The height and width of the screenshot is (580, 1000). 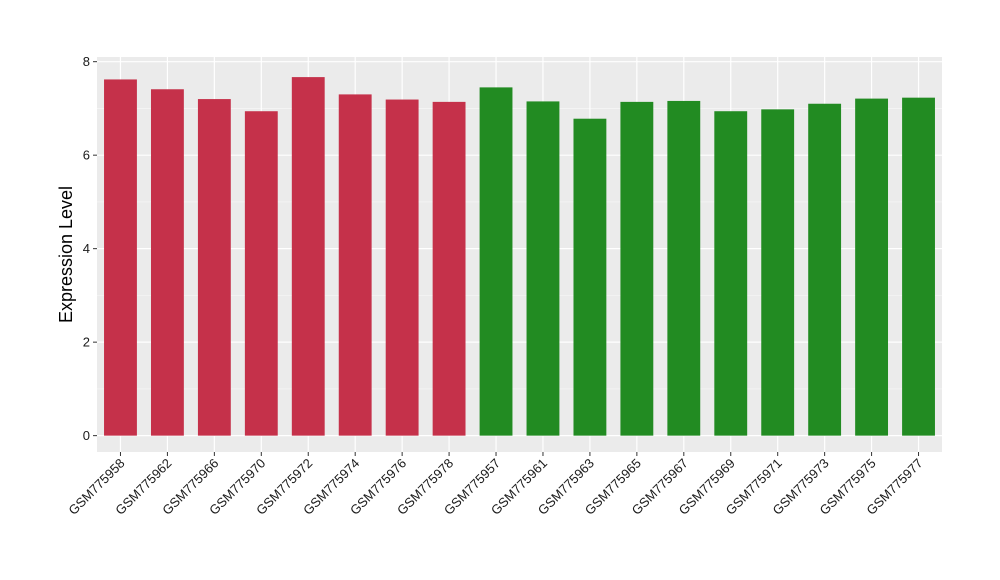 I want to click on y-axis-title: Expression Level, so click(x=66, y=254).